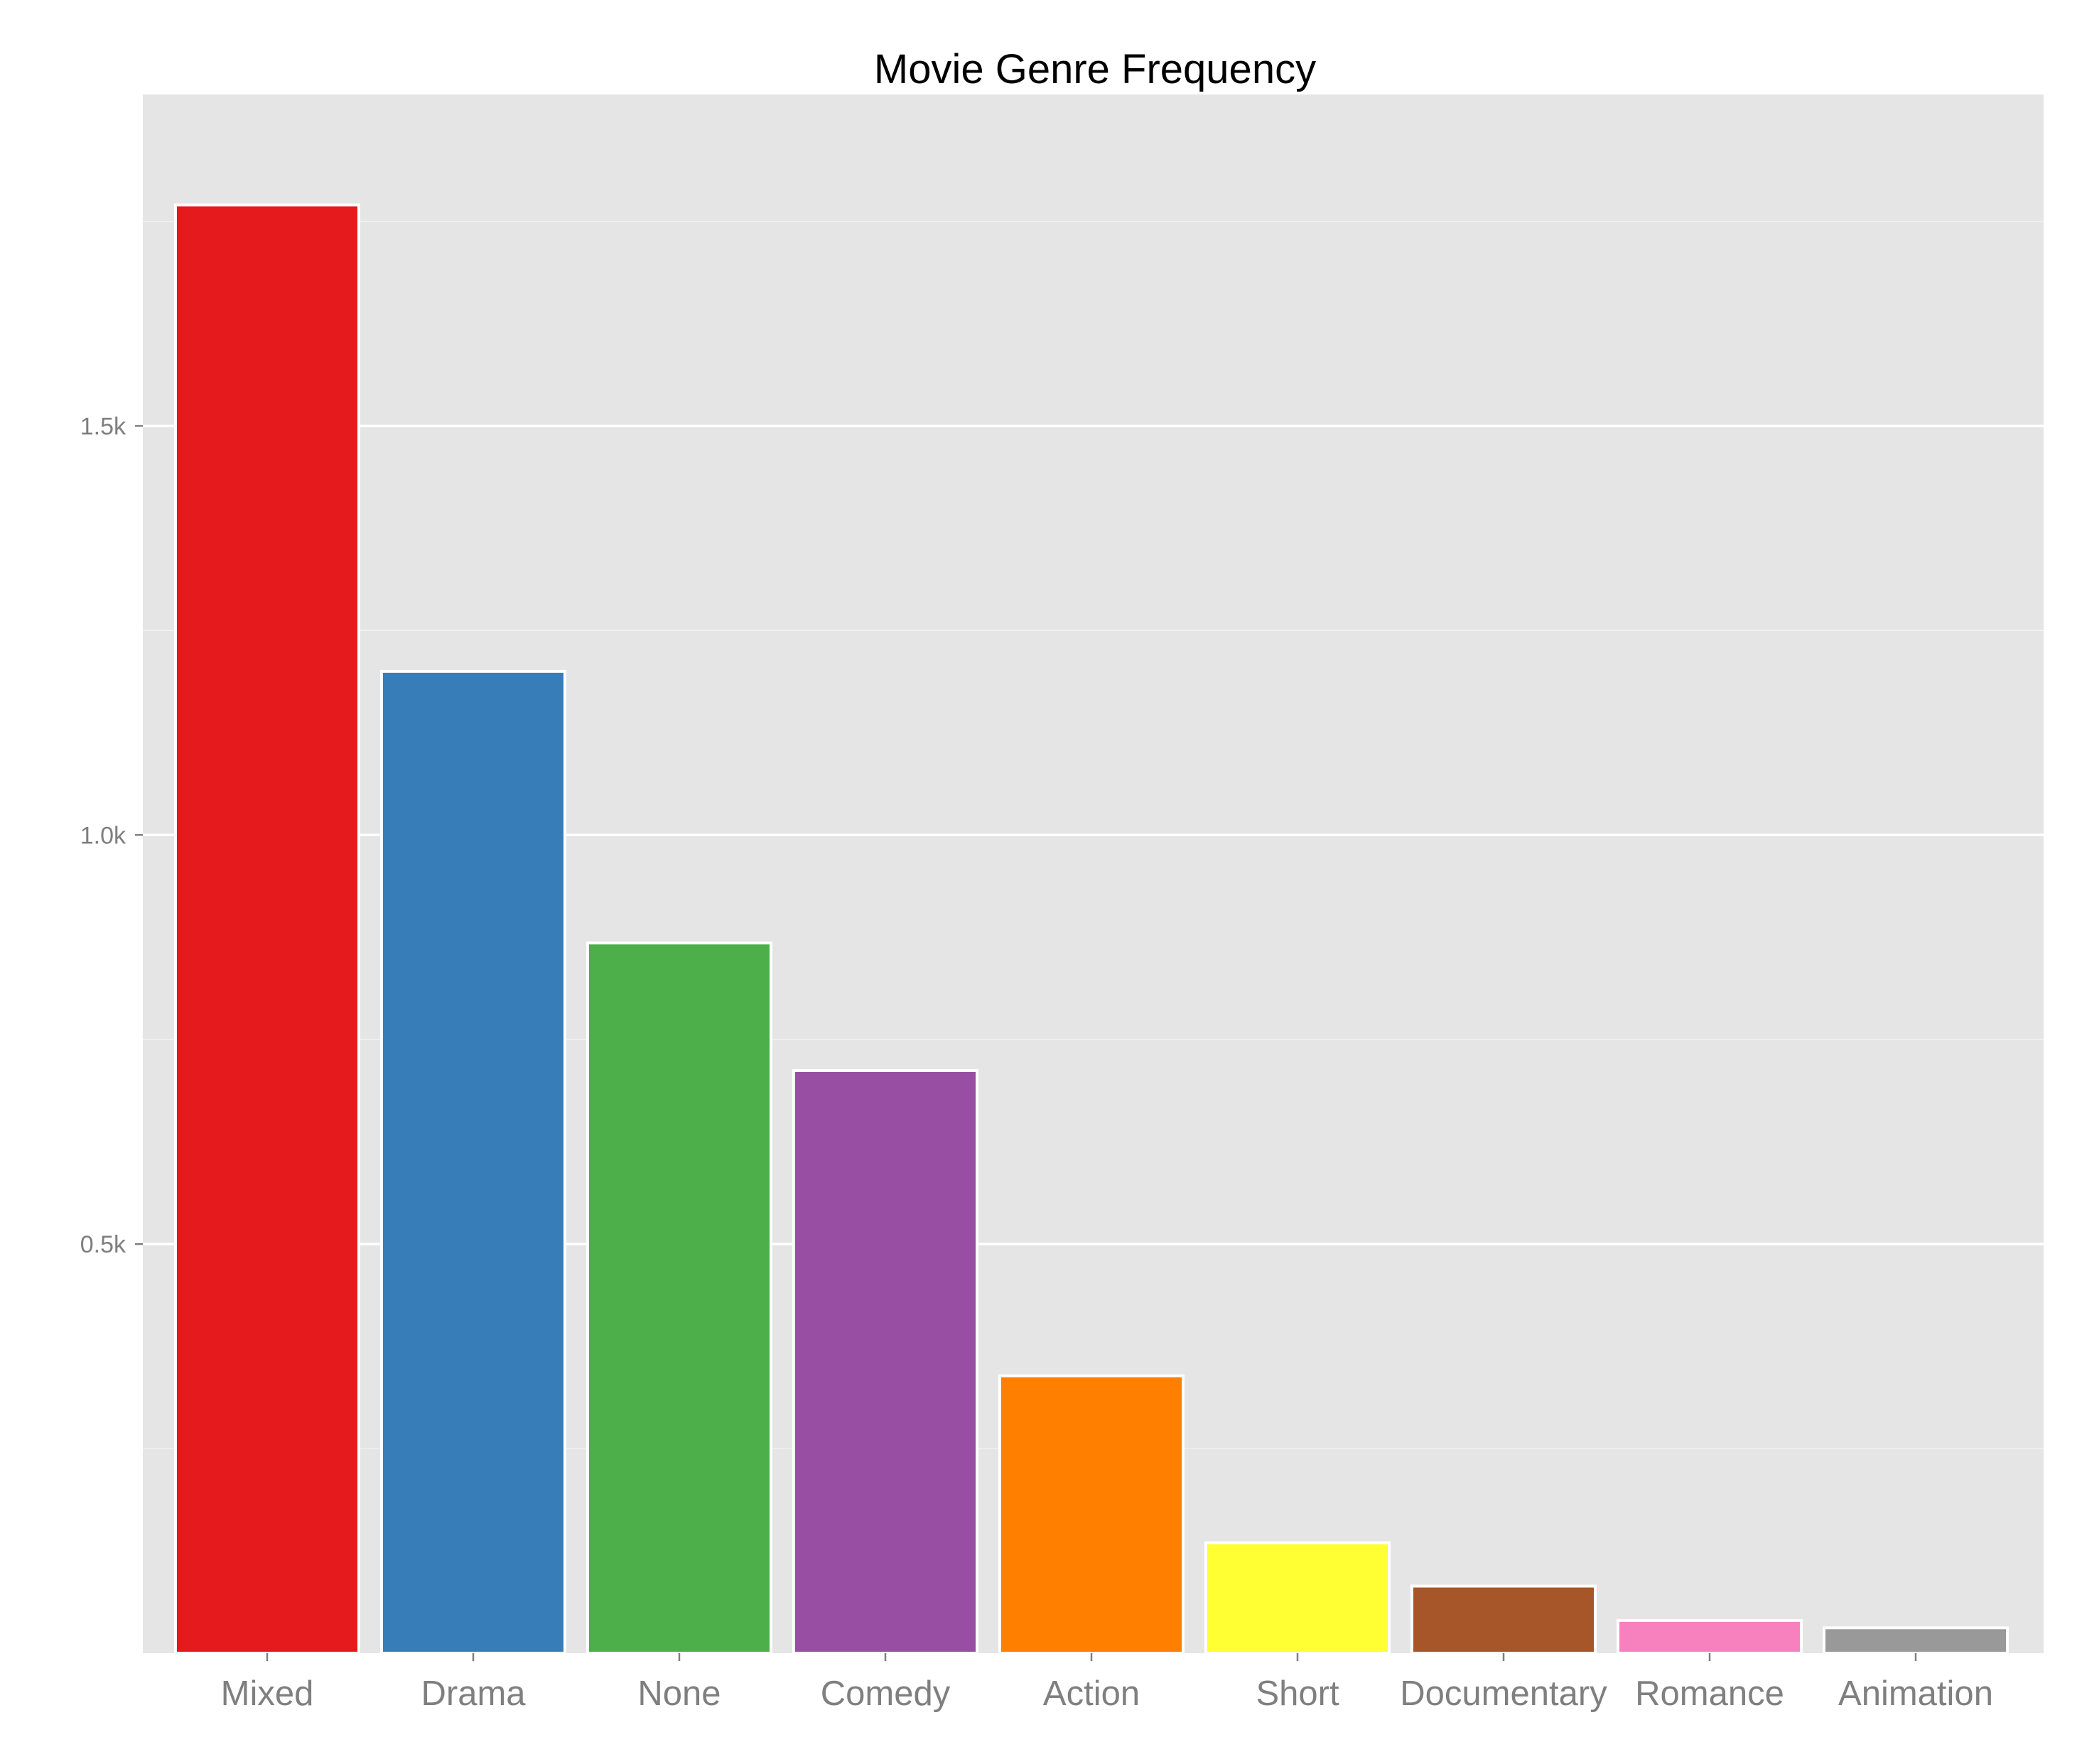 Image resolution: width=2077 pixels, height=1764 pixels. What do you see at coordinates (1091, 1514) in the screenshot?
I see `bar-action` at bounding box center [1091, 1514].